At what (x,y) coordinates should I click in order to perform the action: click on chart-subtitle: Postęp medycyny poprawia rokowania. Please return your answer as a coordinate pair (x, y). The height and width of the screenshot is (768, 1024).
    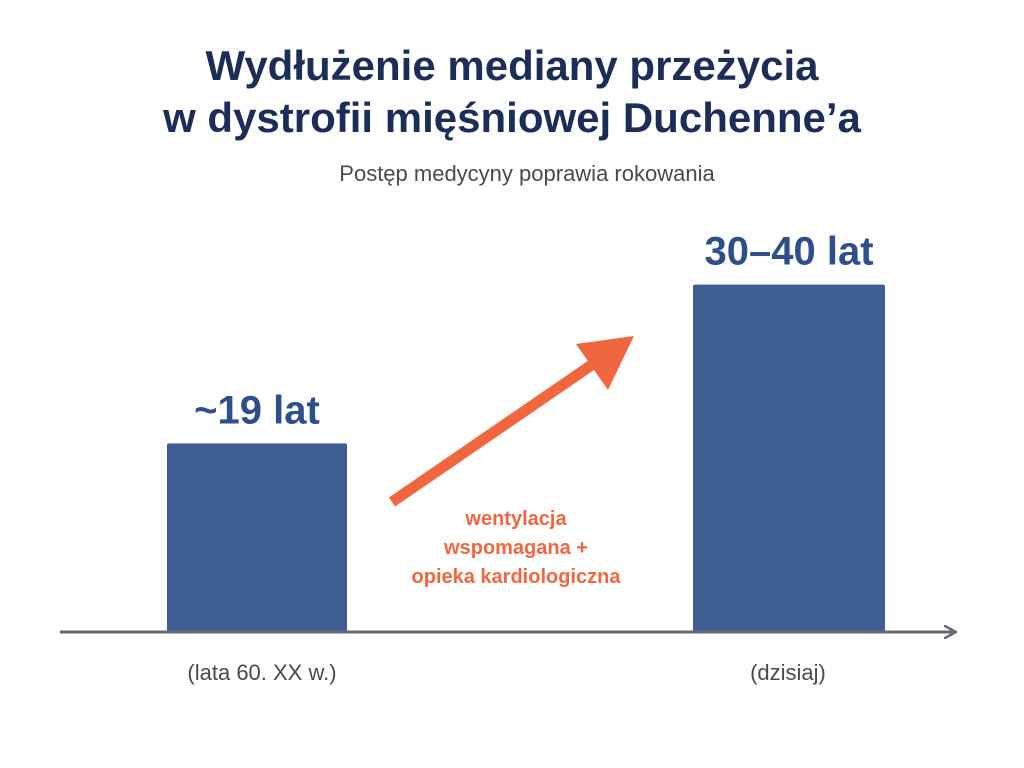
    Looking at the image, I should click on (527, 173).